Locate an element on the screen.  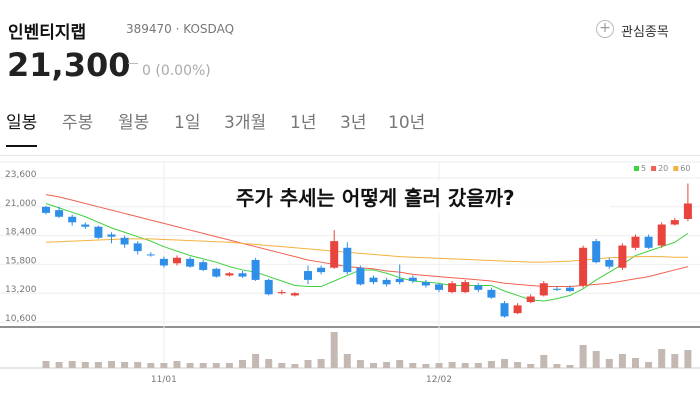
tab-bar: 일봉 주봉 월봉 1일 3개월 1년 3년 10년 is located at coordinates (350, 128).